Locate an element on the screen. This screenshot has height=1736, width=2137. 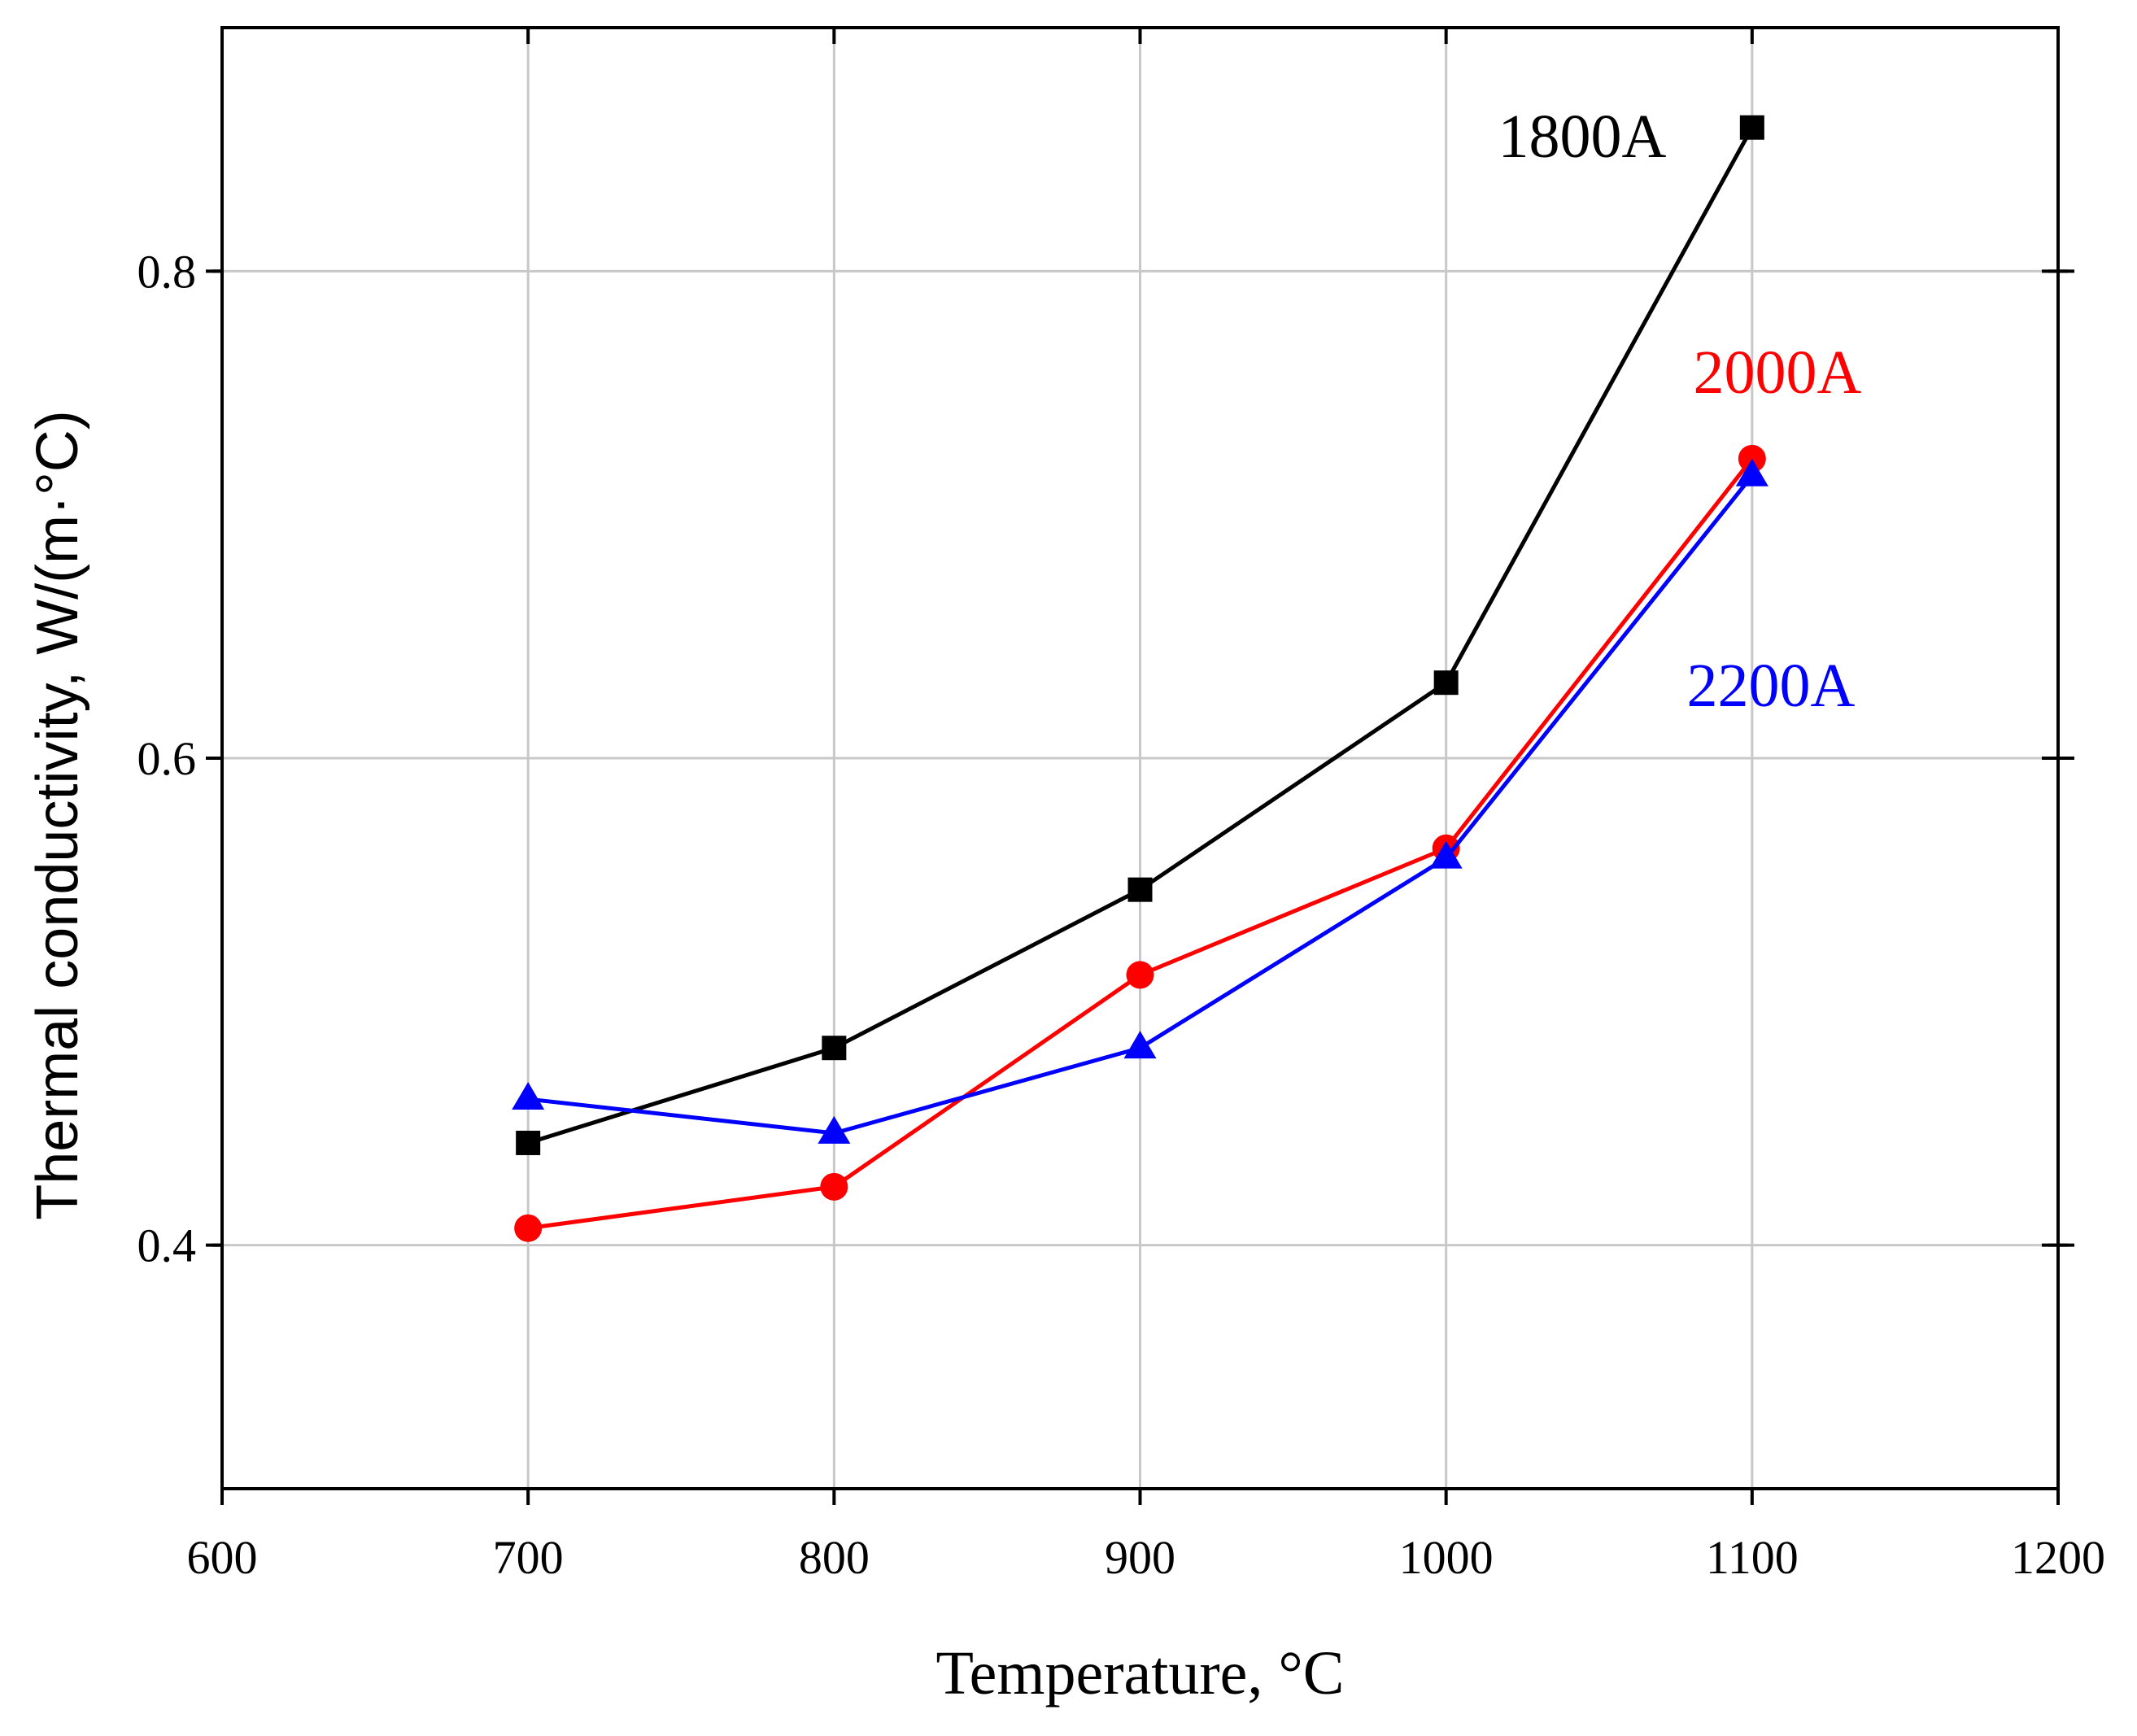
x-axis-title: Temperature, °C is located at coordinates (1140, 1673).